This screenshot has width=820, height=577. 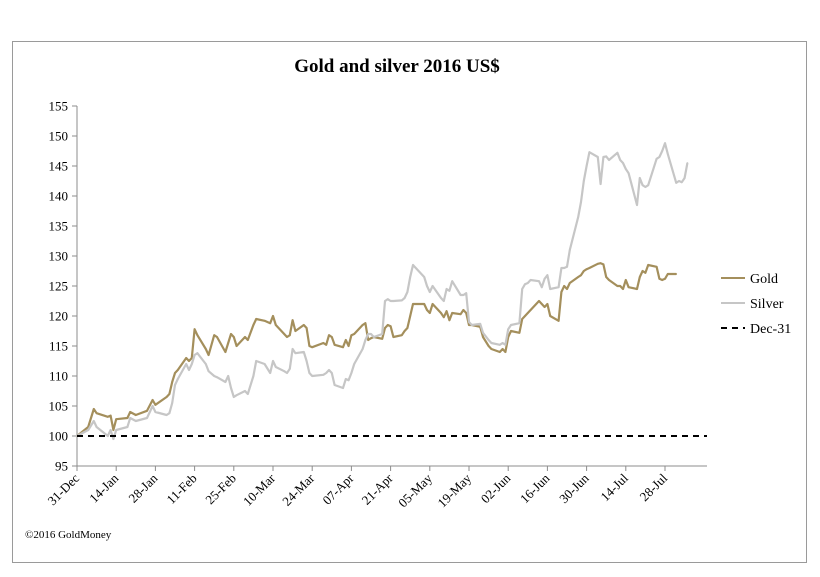 I want to click on x-tick-label-31-dec: 31-Dec, so click(x=63, y=489).